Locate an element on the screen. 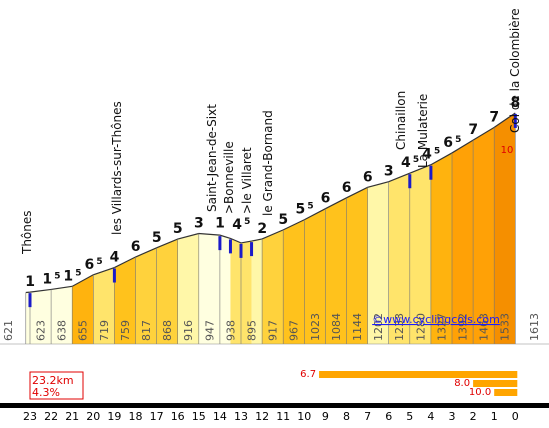 The image size is (549, 428). x-tick-label: 2 is located at coordinates (473, 416).